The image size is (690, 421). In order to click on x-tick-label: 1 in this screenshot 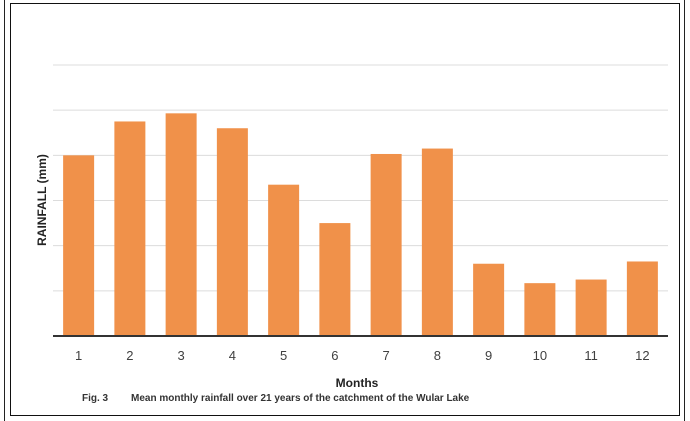, I will do `click(78, 355)`.